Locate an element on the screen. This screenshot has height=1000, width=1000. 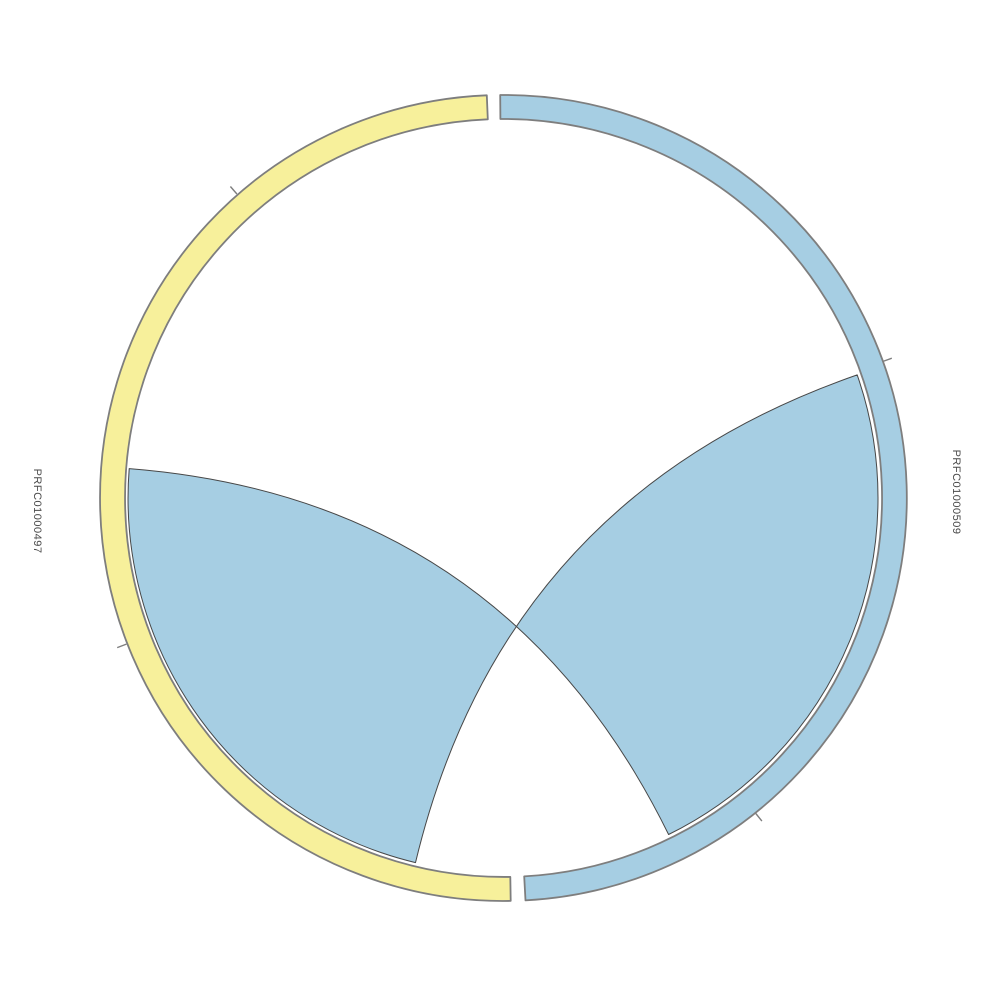
segment-label-right: PRFC01000509 is located at coordinates (956, 492).